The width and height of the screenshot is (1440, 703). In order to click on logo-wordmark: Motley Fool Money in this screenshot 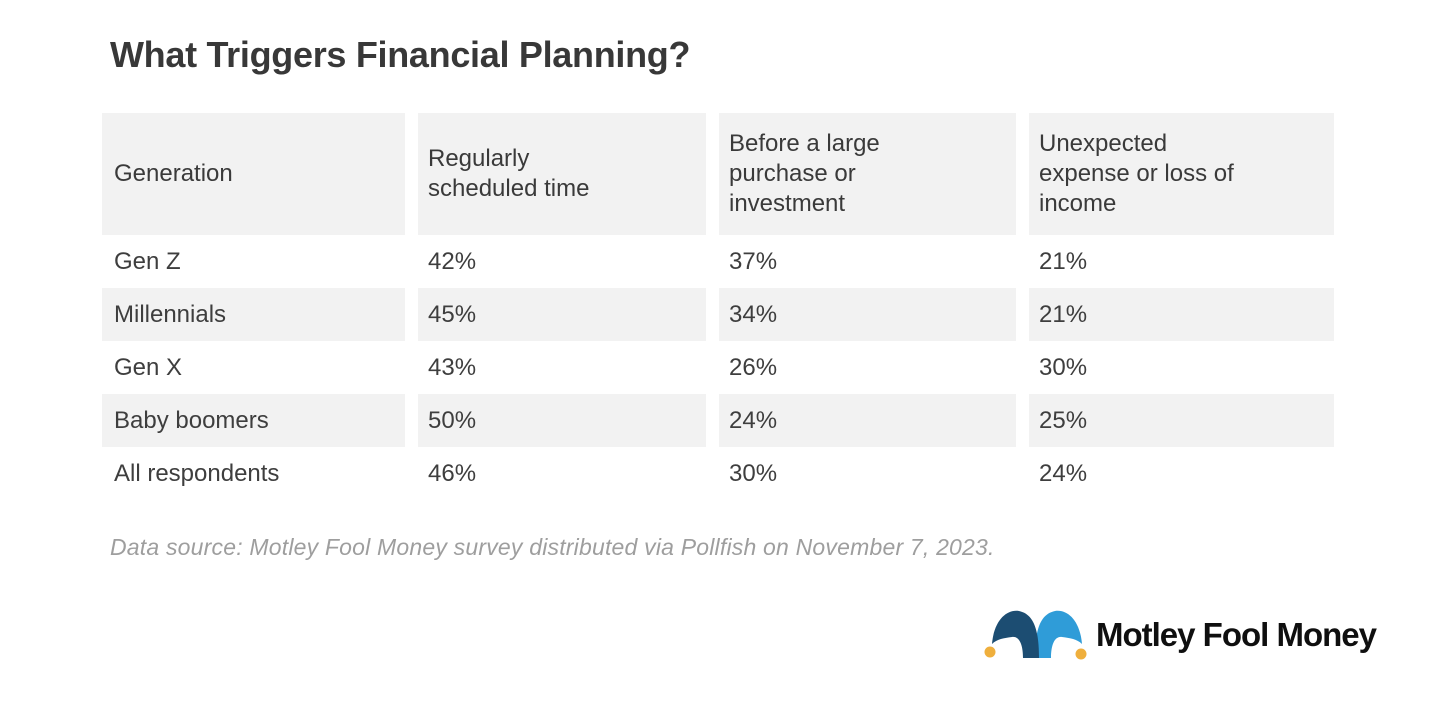, I will do `click(1236, 634)`.